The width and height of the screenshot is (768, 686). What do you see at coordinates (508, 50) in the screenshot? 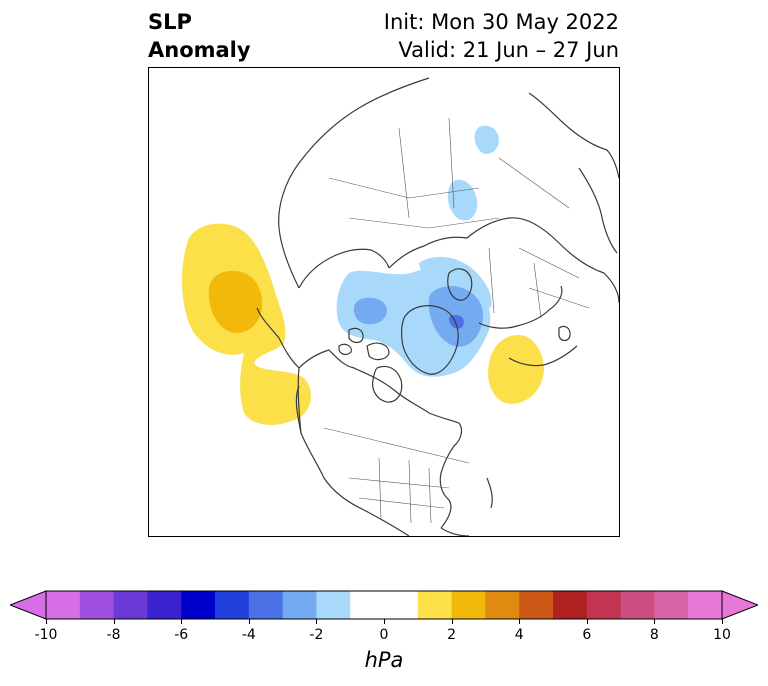
I see `valid-range: Valid: 21 Jun – 27 Jun` at bounding box center [508, 50].